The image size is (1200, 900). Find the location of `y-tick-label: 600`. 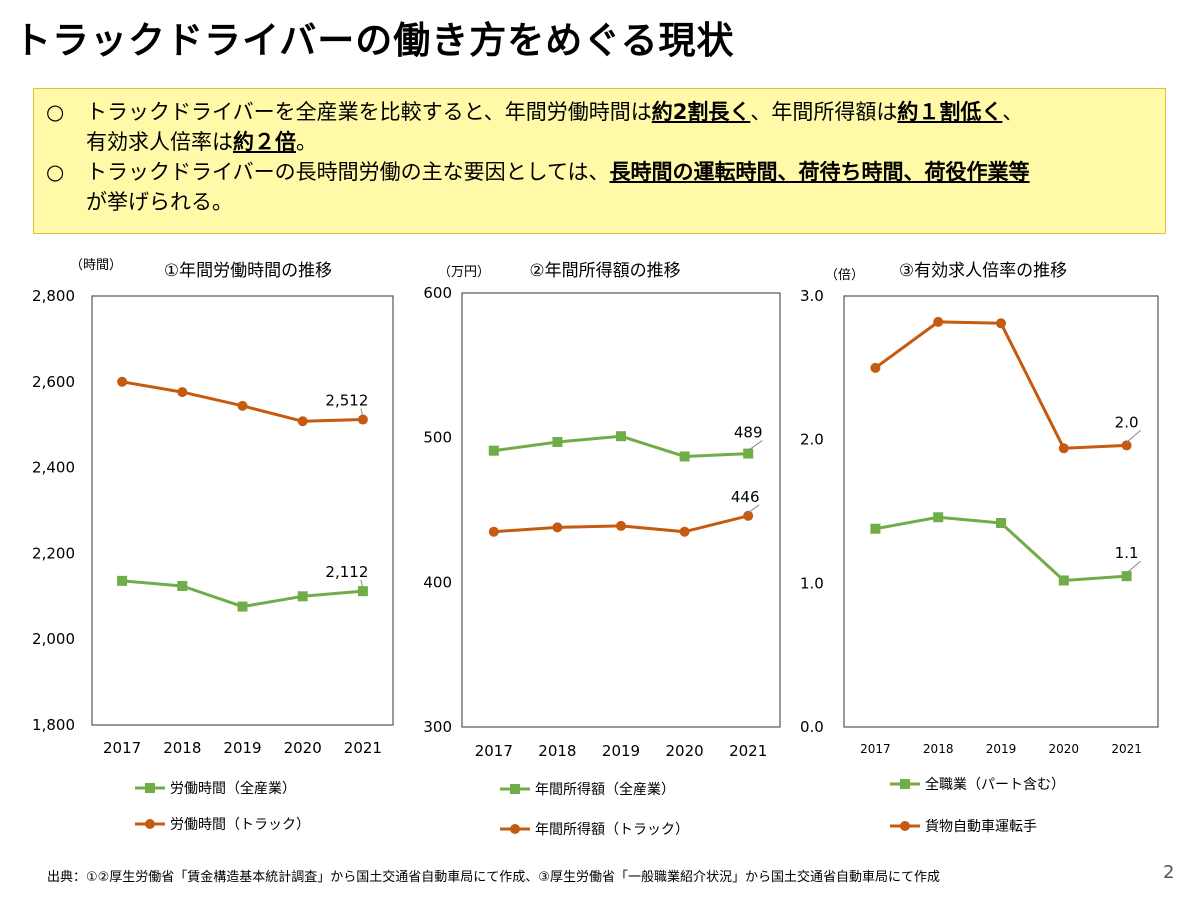

y-tick-label: 600 is located at coordinates (437, 293).